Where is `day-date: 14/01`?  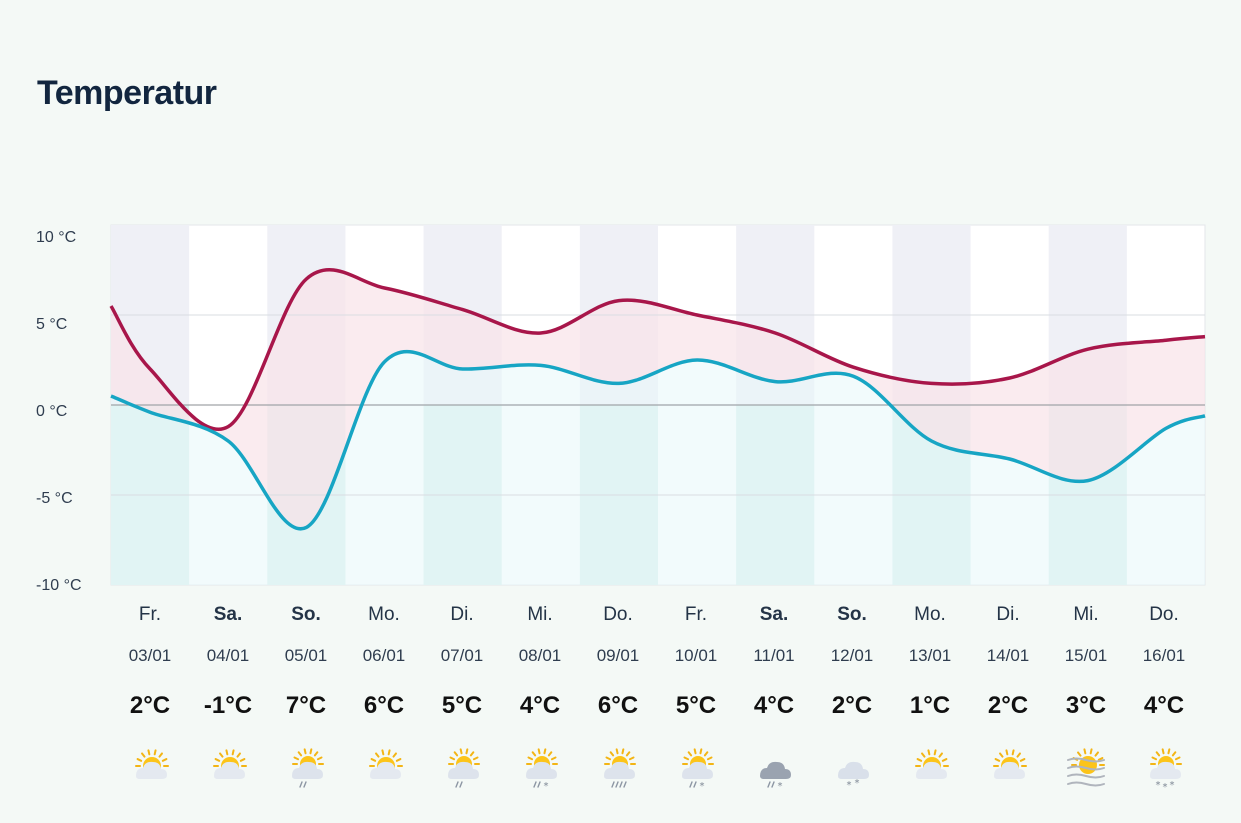 day-date: 14/01 is located at coordinates (1008, 655).